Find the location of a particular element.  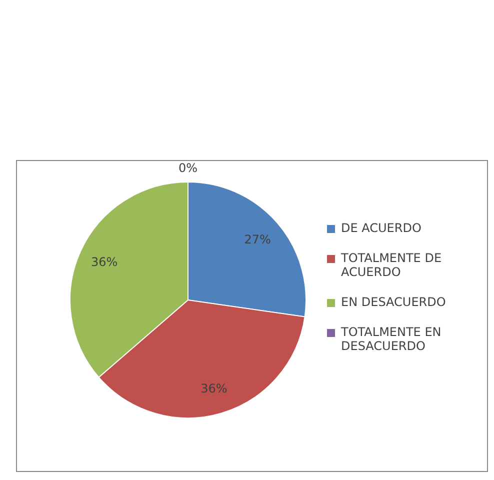

legend-label: EN DESACUERDO is located at coordinates (393, 302).